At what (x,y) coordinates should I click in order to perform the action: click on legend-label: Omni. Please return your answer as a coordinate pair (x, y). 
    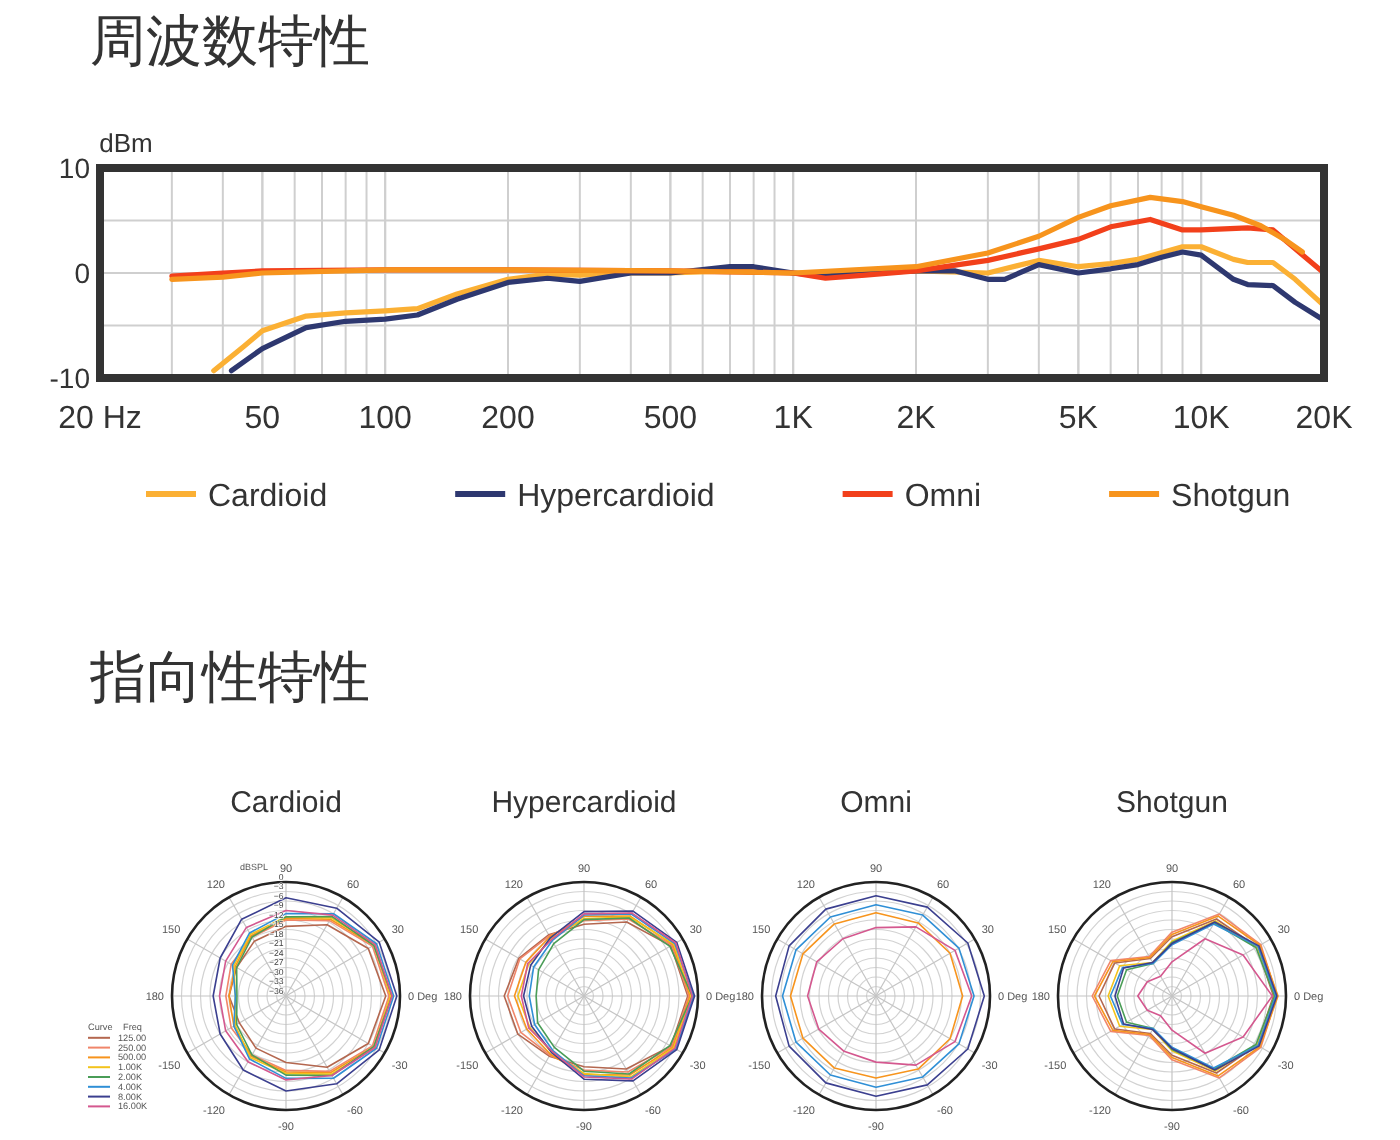
    Looking at the image, I should click on (943, 497).